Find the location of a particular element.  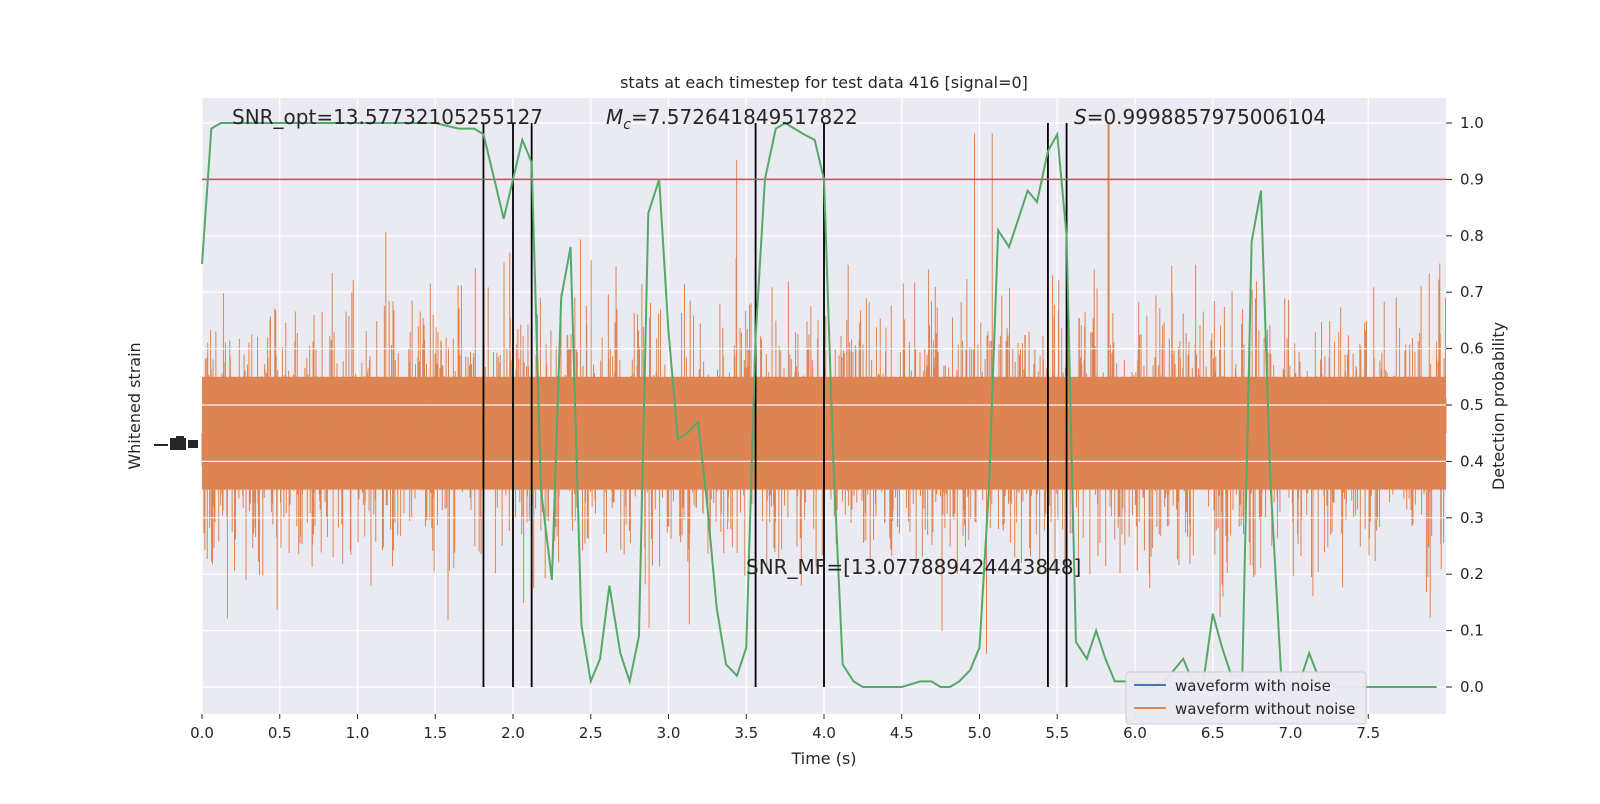

snr-mf-annotation: SNR_MF=[13.077889424443848] is located at coordinates (913, 567).